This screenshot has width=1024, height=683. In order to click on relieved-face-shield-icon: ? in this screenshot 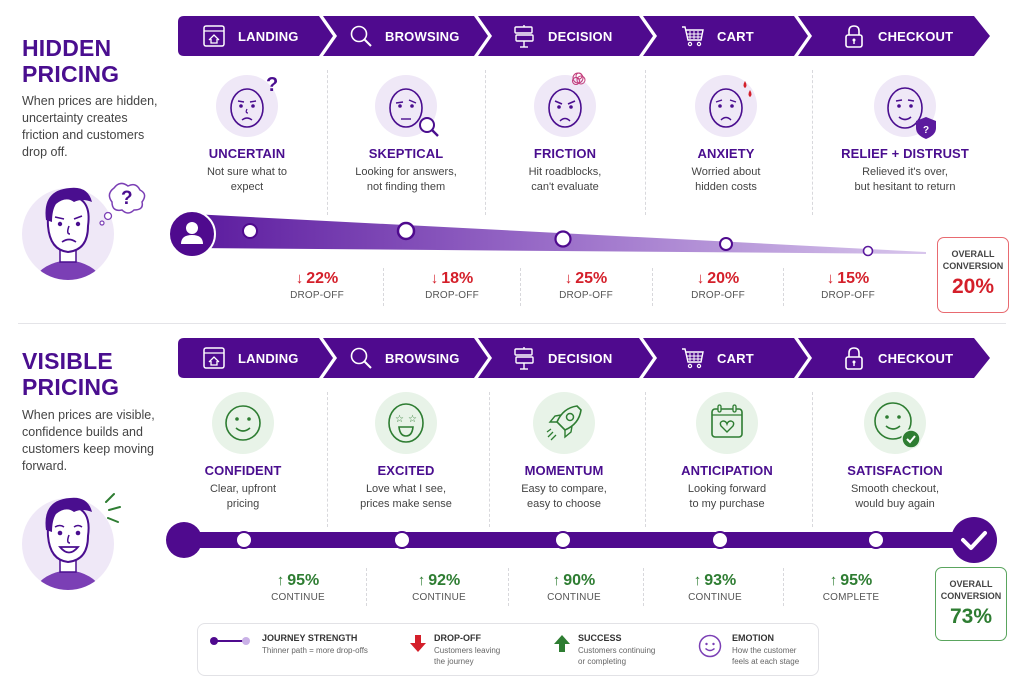, I will do `click(905, 107)`.